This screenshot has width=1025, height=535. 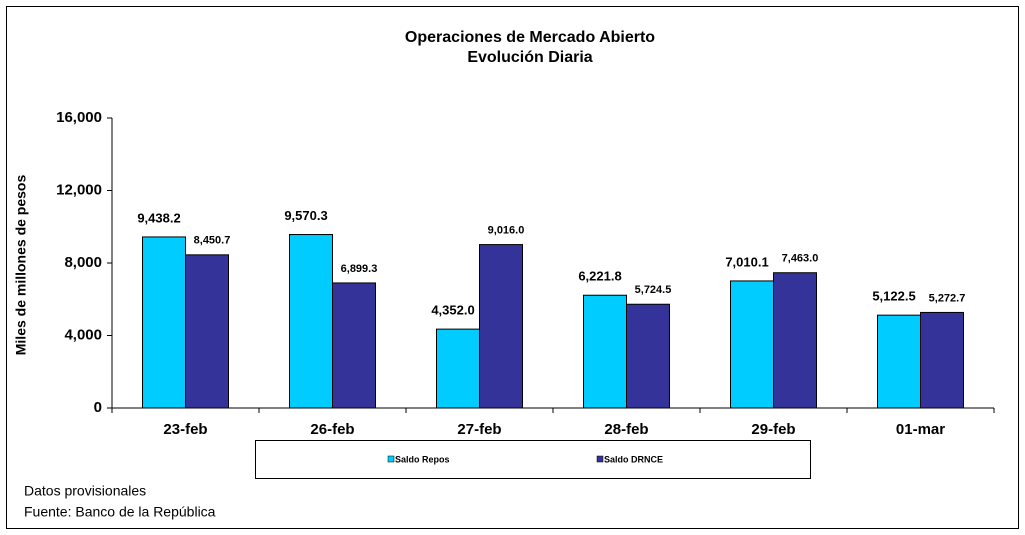 What do you see at coordinates (332, 429) in the screenshot?
I see `x-tick-label: 26-feb` at bounding box center [332, 429].